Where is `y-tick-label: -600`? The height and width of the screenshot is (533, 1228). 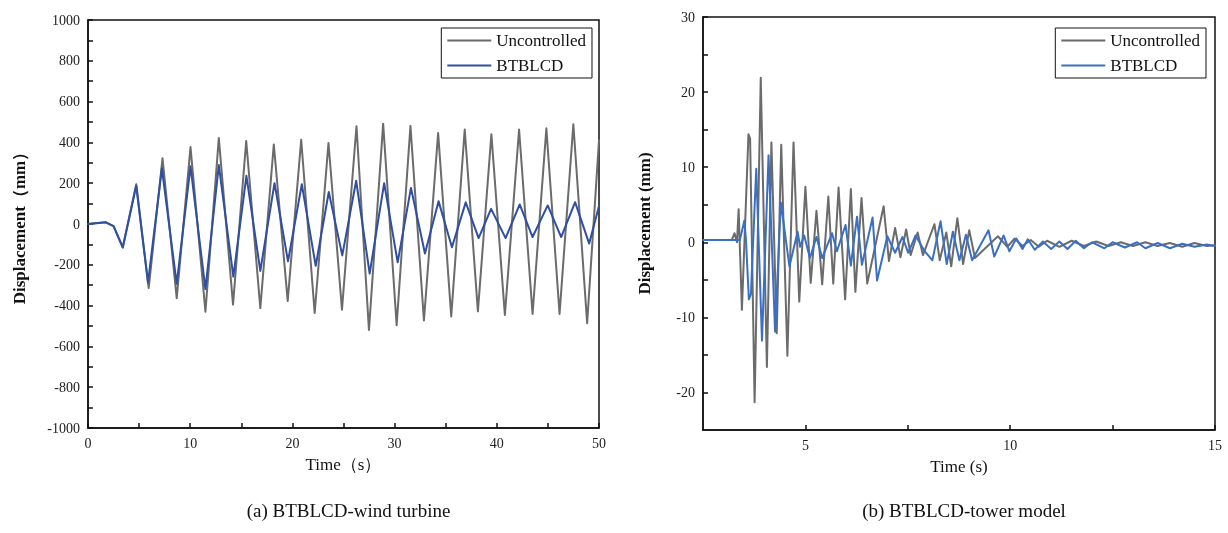
y-tick-label: -600 is located at coordinates (67, 346).